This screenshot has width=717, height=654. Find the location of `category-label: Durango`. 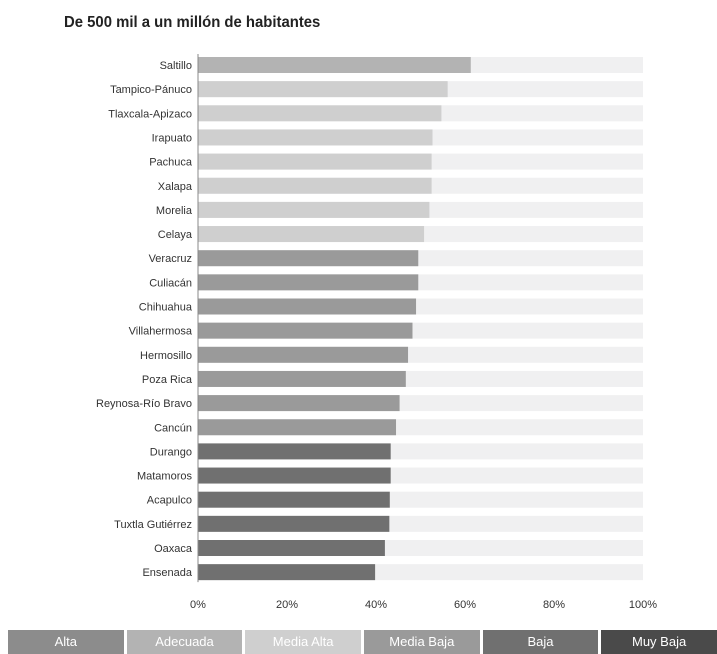

category-label: Durango is located at coordinates (171, 452).